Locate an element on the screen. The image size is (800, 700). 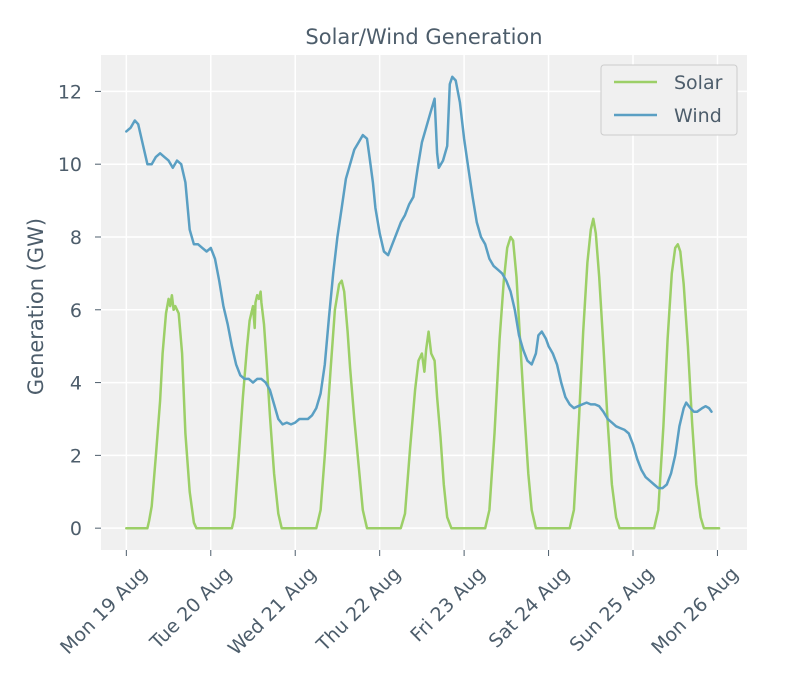
y-axis: 0 2 4 6 8 10 12 is located at coordinates (79, 310).